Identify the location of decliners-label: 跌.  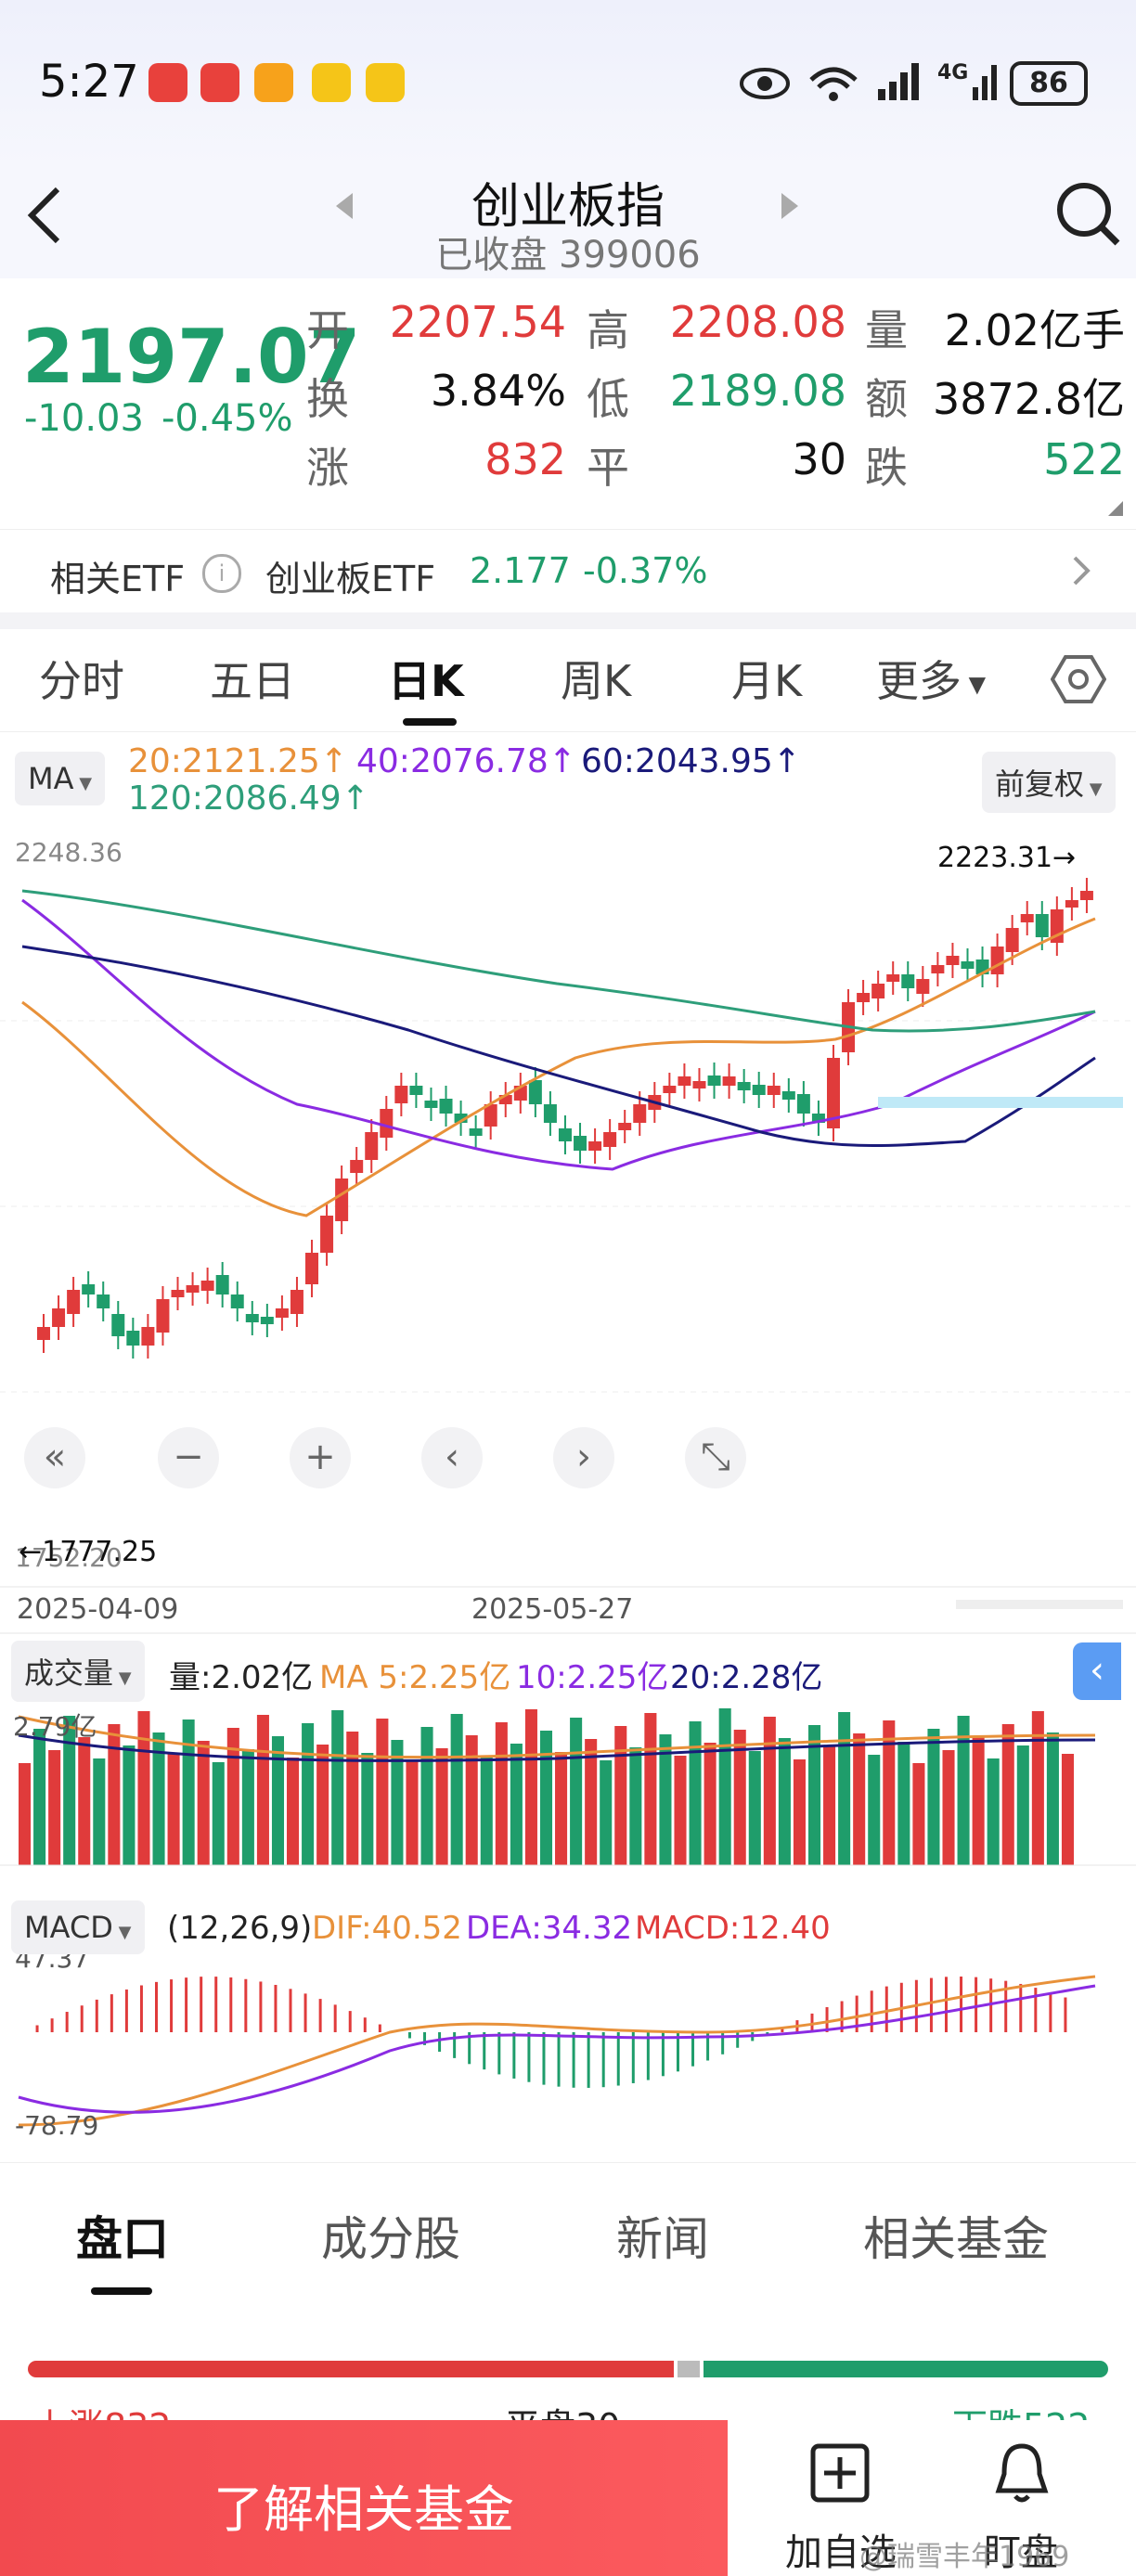
(886, 468).